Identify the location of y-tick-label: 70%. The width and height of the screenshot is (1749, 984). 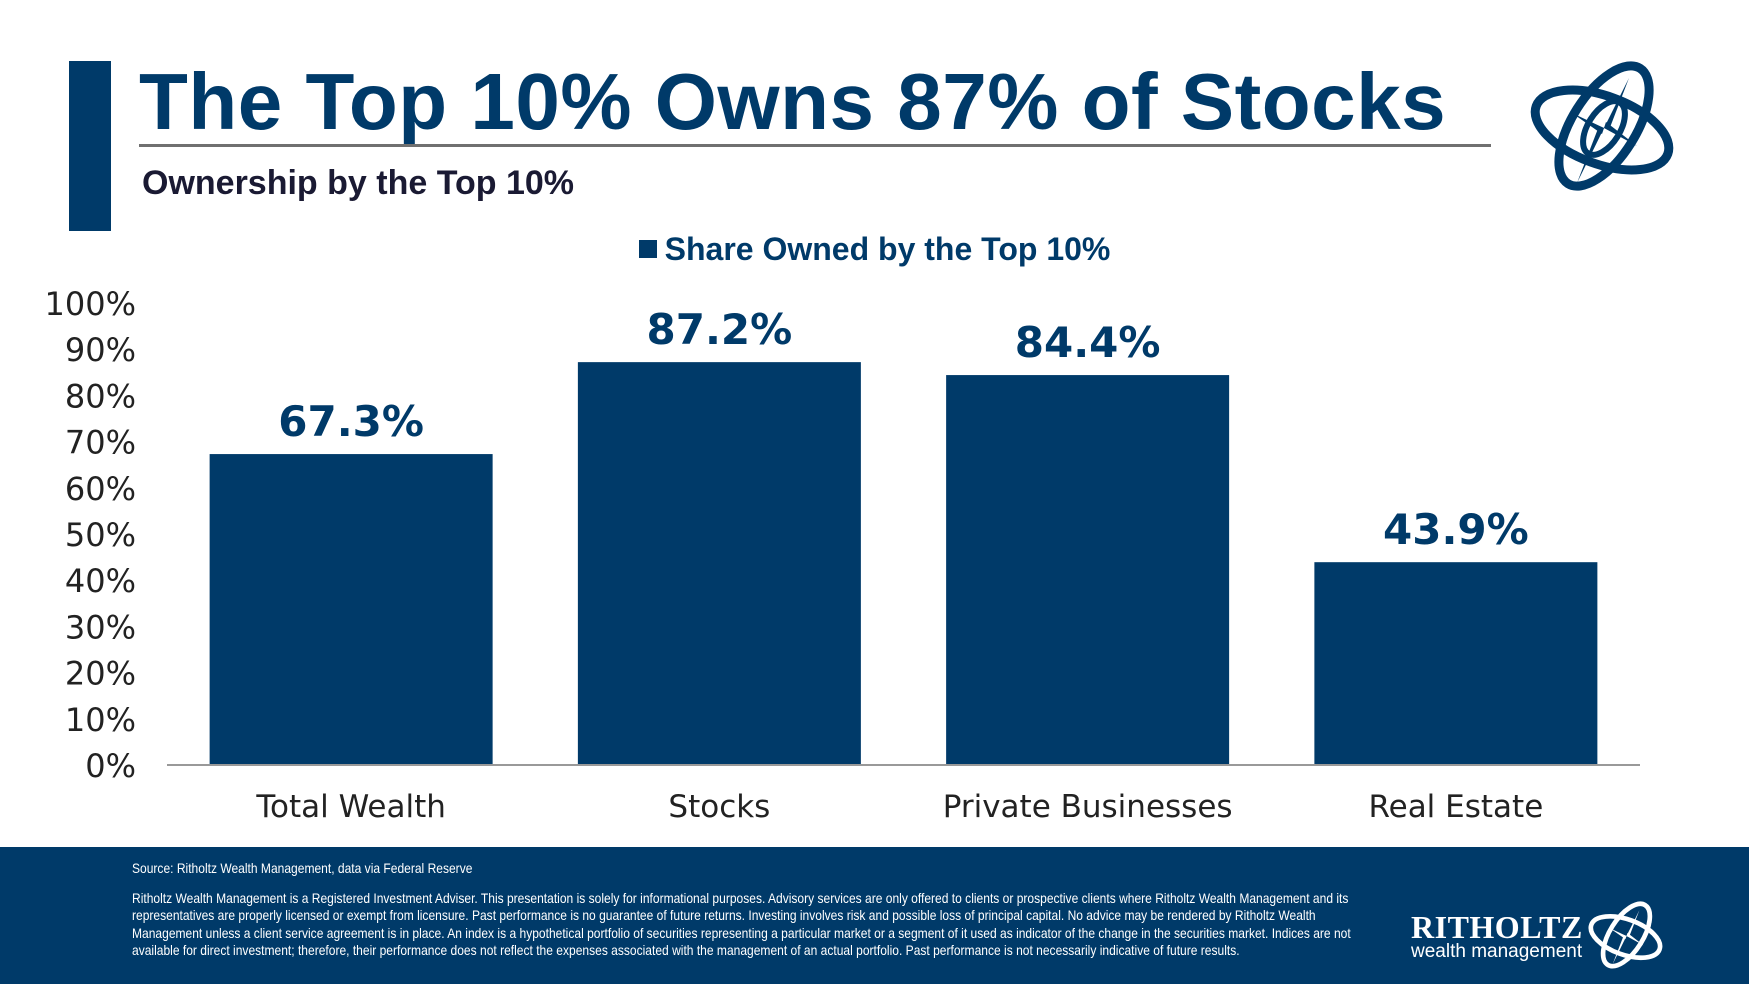
(100, 443).